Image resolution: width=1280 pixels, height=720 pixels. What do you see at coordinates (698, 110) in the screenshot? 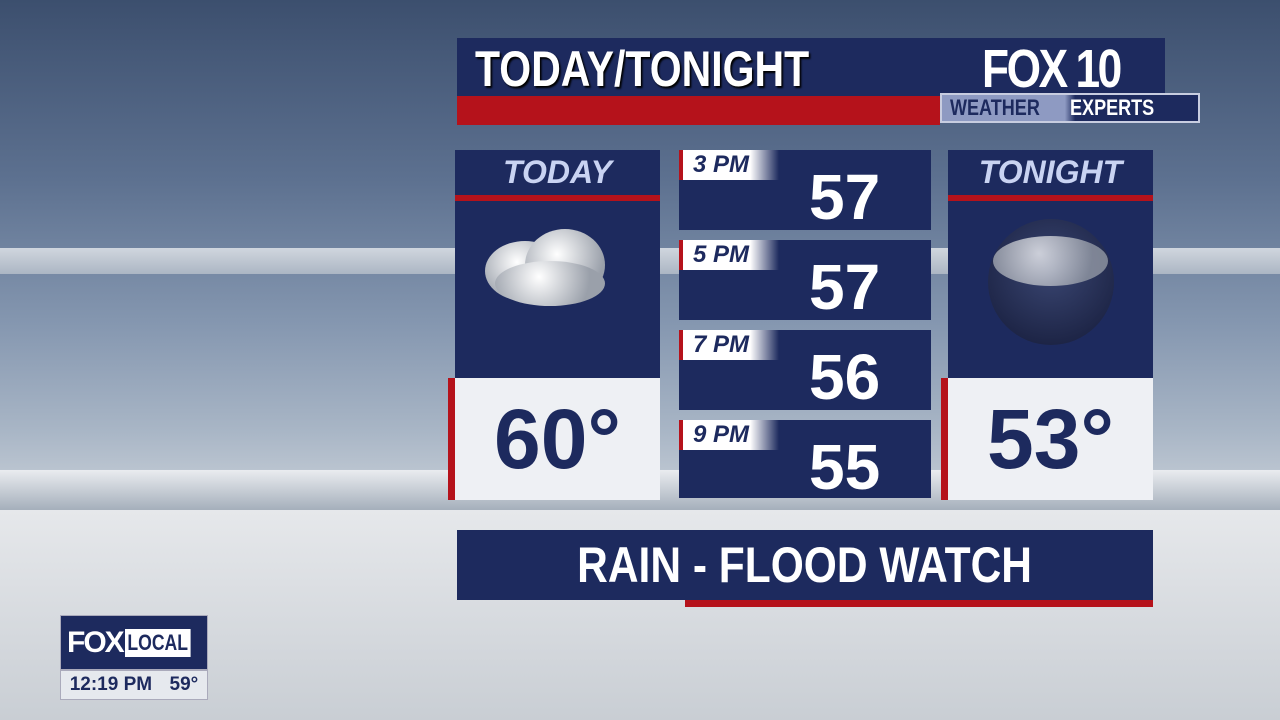
I see `header-red-stripe` at bounding box center [698, 110].